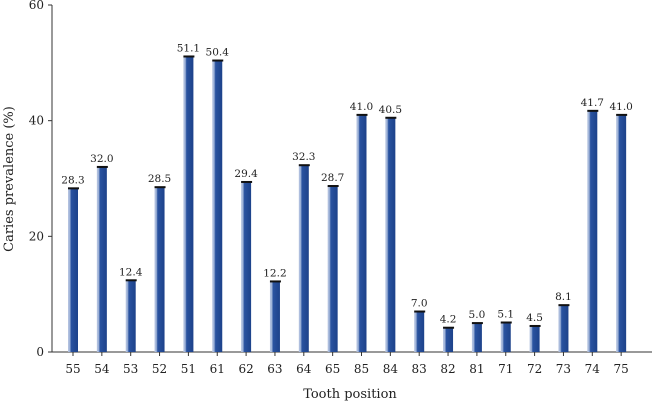 The image size is (652, 403). I want to click on x-tick-labels: 55 54 53 52 51 61 62 63 64 65 85 84 83 82 81 71 72 73 74 75, so click(347, 364).